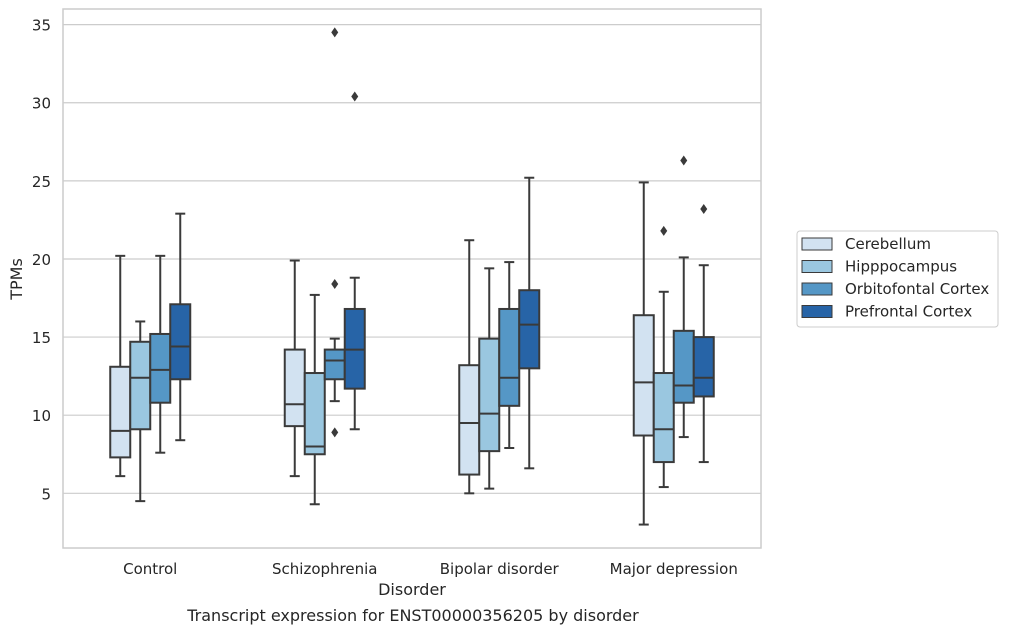  I want to click on legend-label: Hipppocampus, so click(901, 267).